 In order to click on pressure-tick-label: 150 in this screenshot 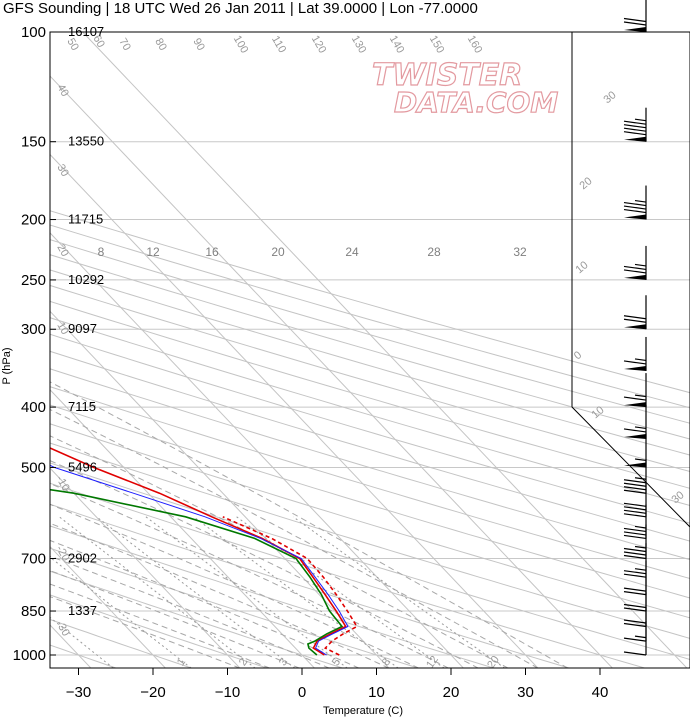, I will do `click(33, 142)`.